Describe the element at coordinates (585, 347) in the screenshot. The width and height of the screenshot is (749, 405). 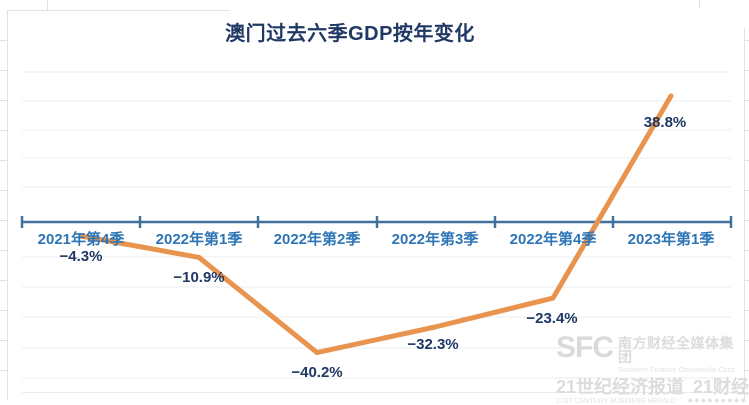
I see `sfc-logo: SFC` at that location.